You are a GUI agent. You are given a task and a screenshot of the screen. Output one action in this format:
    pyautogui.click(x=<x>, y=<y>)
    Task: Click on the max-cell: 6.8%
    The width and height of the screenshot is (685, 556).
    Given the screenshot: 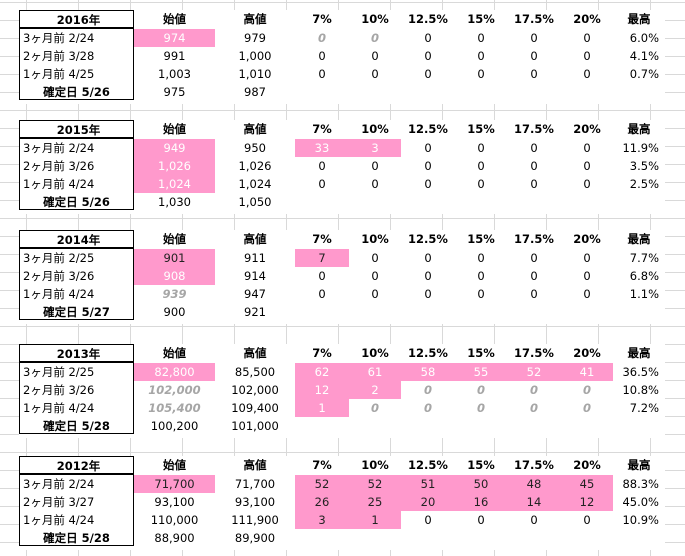 What is the action you would take?
    pyautogui.click(x=644, y=276)
    